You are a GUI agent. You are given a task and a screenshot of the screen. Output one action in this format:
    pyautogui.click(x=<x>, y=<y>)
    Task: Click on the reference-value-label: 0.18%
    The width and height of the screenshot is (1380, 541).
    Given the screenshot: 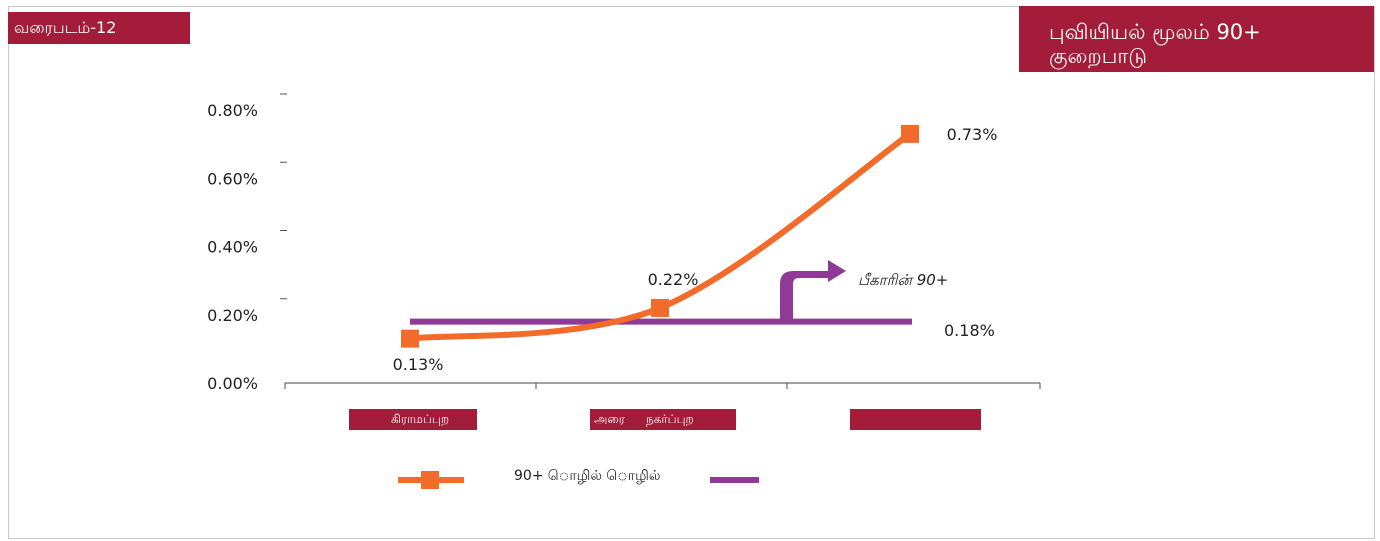 What is the action you would take?
    pyautogui.click(x=969, y=330)
    